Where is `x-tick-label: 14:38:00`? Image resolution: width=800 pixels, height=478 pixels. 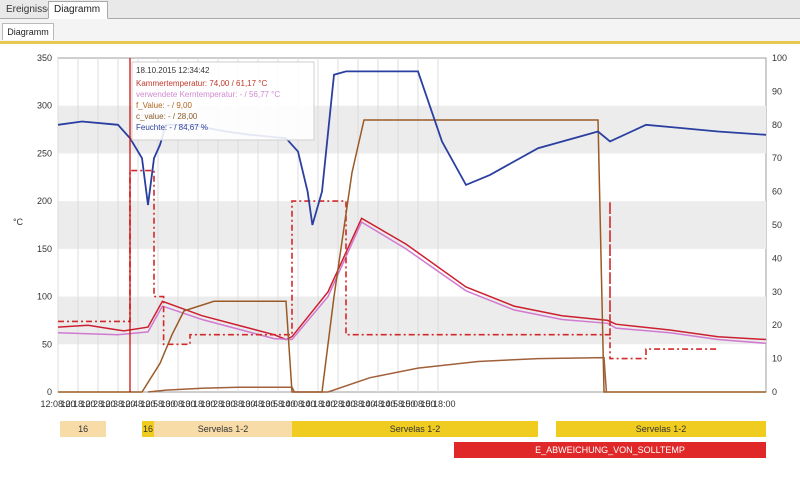
x-tick-label: 14:38:00 is located at coordinates (357, 404).